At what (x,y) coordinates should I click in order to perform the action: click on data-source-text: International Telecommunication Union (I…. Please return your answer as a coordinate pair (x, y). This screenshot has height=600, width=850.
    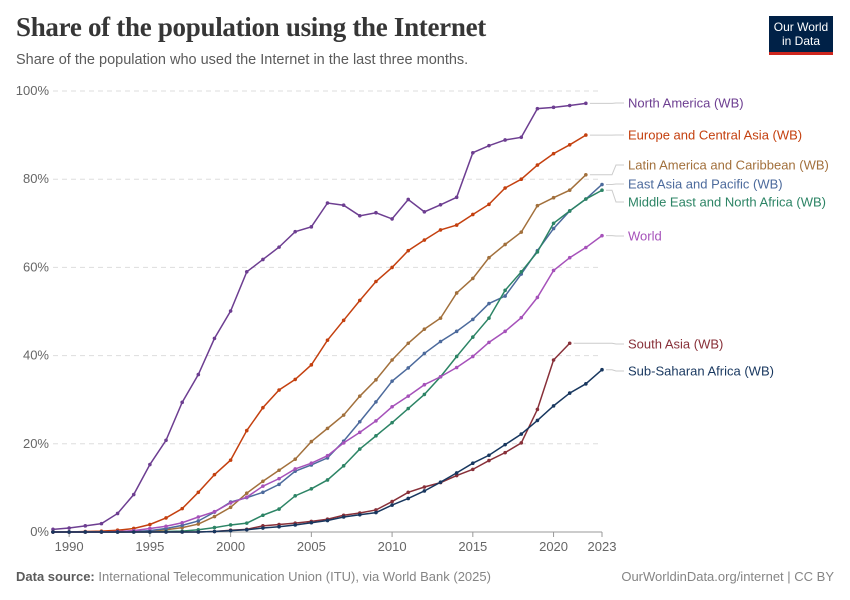
    Looking at the image, I should click on (292, 576).